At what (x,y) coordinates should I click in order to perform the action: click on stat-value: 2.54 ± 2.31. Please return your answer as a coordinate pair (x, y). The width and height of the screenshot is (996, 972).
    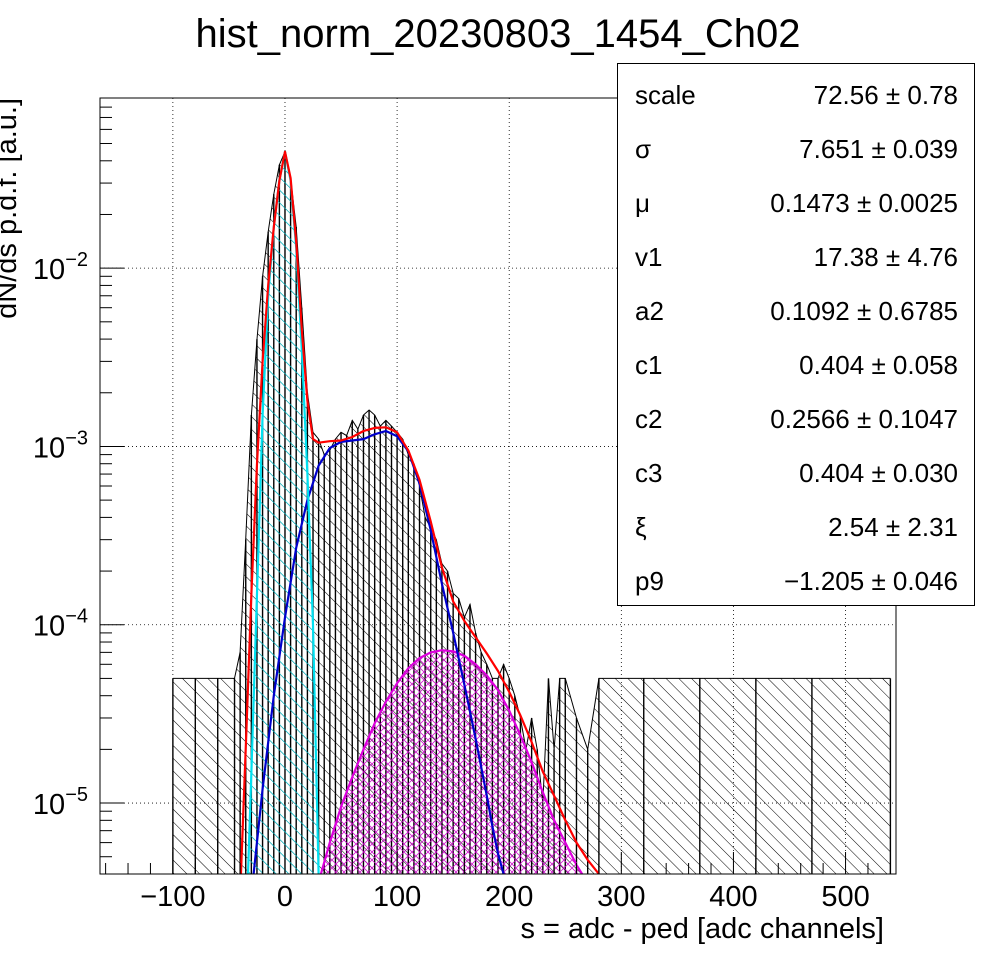
    Looking at the image, I should click on (893, 527).